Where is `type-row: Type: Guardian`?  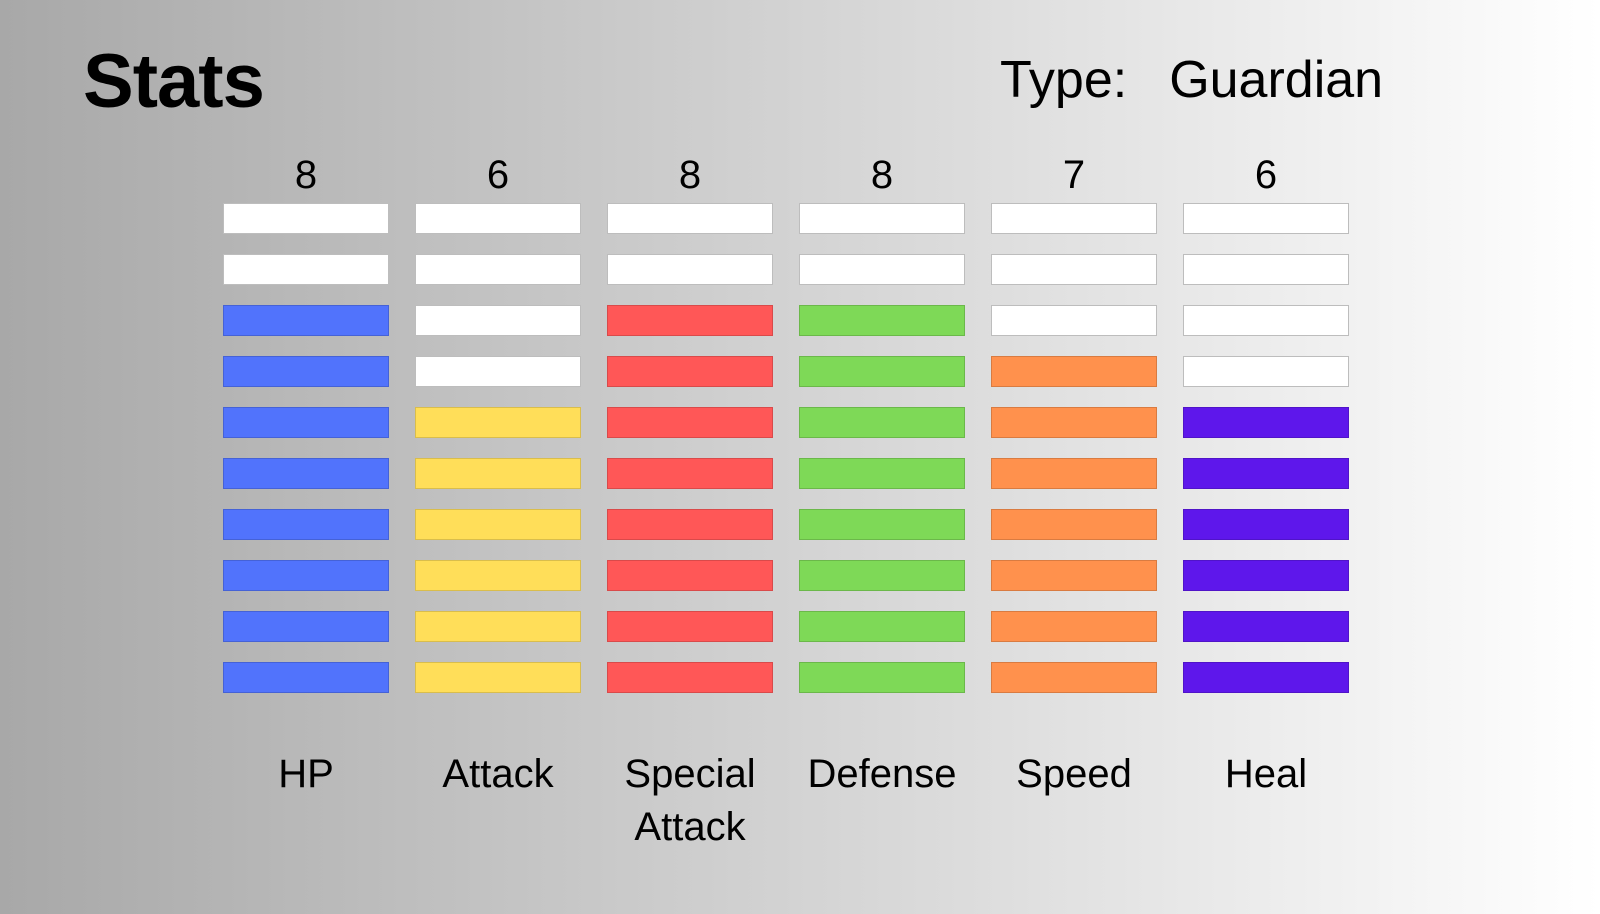 type-row: Type: Guardian is located at coordinates (1191, 80).